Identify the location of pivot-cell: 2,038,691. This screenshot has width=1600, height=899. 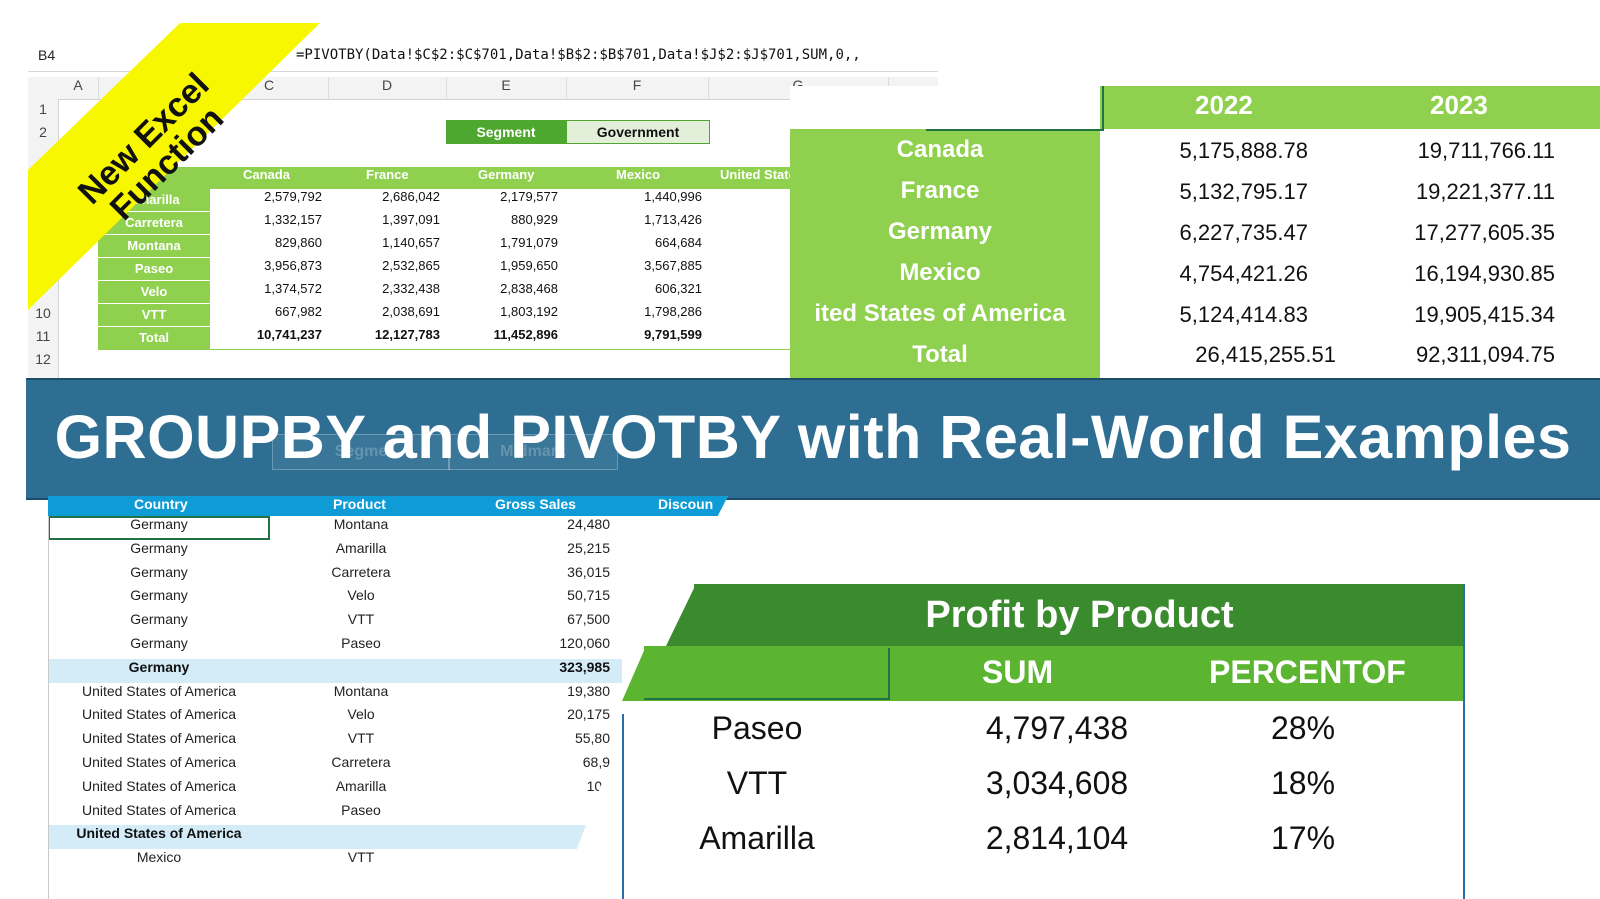
(411, 311).